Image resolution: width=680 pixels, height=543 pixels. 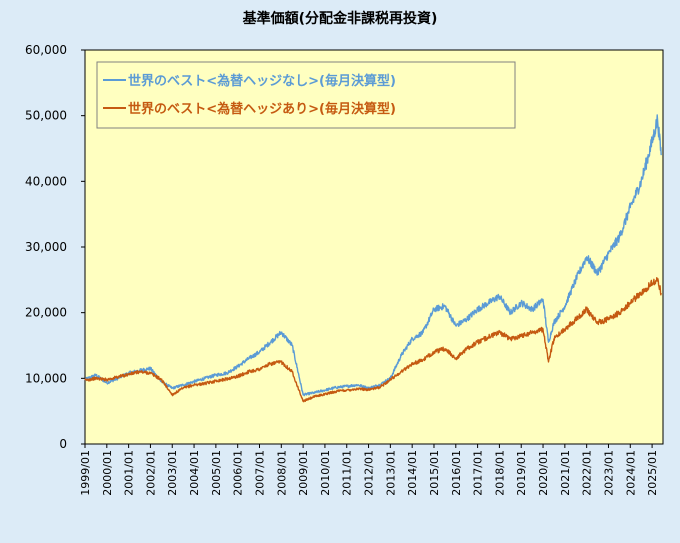 What do you see at coordinates (46, 378) in the screenshot?
I see `y-tick-label: 10,000` at bounding box center [46, 378].